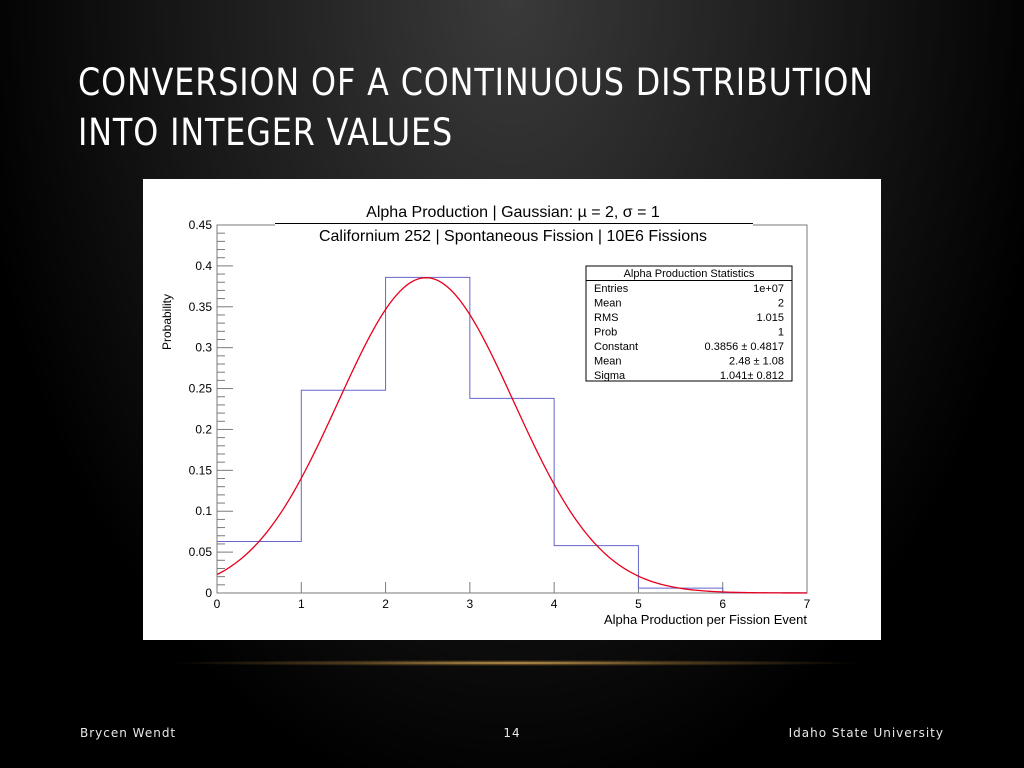 The height and width of the screenshot is (768, 1024). I want to click on y-axis-ticks: 0 0.05 0.1 0.15 0.2 0.25 0.3 0.35 0.4 0.45, so click(211, 409).